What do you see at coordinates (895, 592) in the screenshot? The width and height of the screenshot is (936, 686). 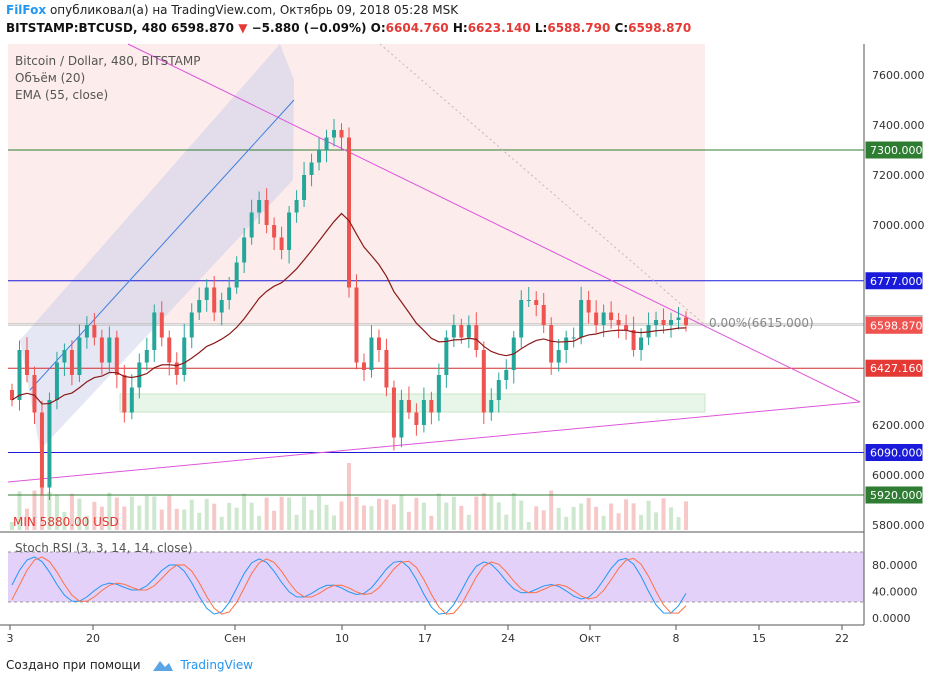 I see `rsi-tick-label: 40.0000` at bounding box center [895, 592].